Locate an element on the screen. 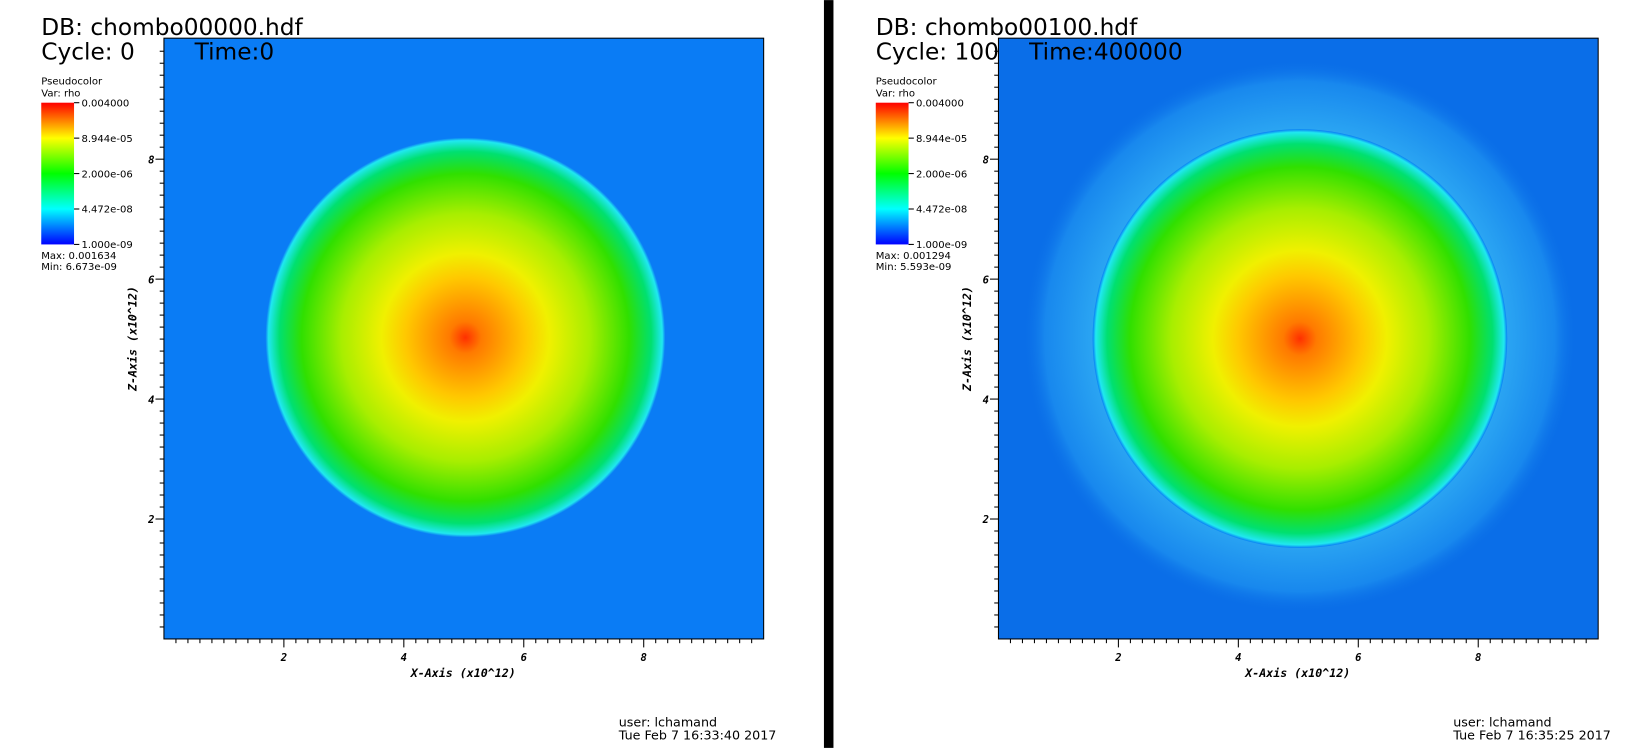 This screenshot has height=748, width=1650. legend-min: Min: 5.593e-09 is located at coordinates (914, 267).